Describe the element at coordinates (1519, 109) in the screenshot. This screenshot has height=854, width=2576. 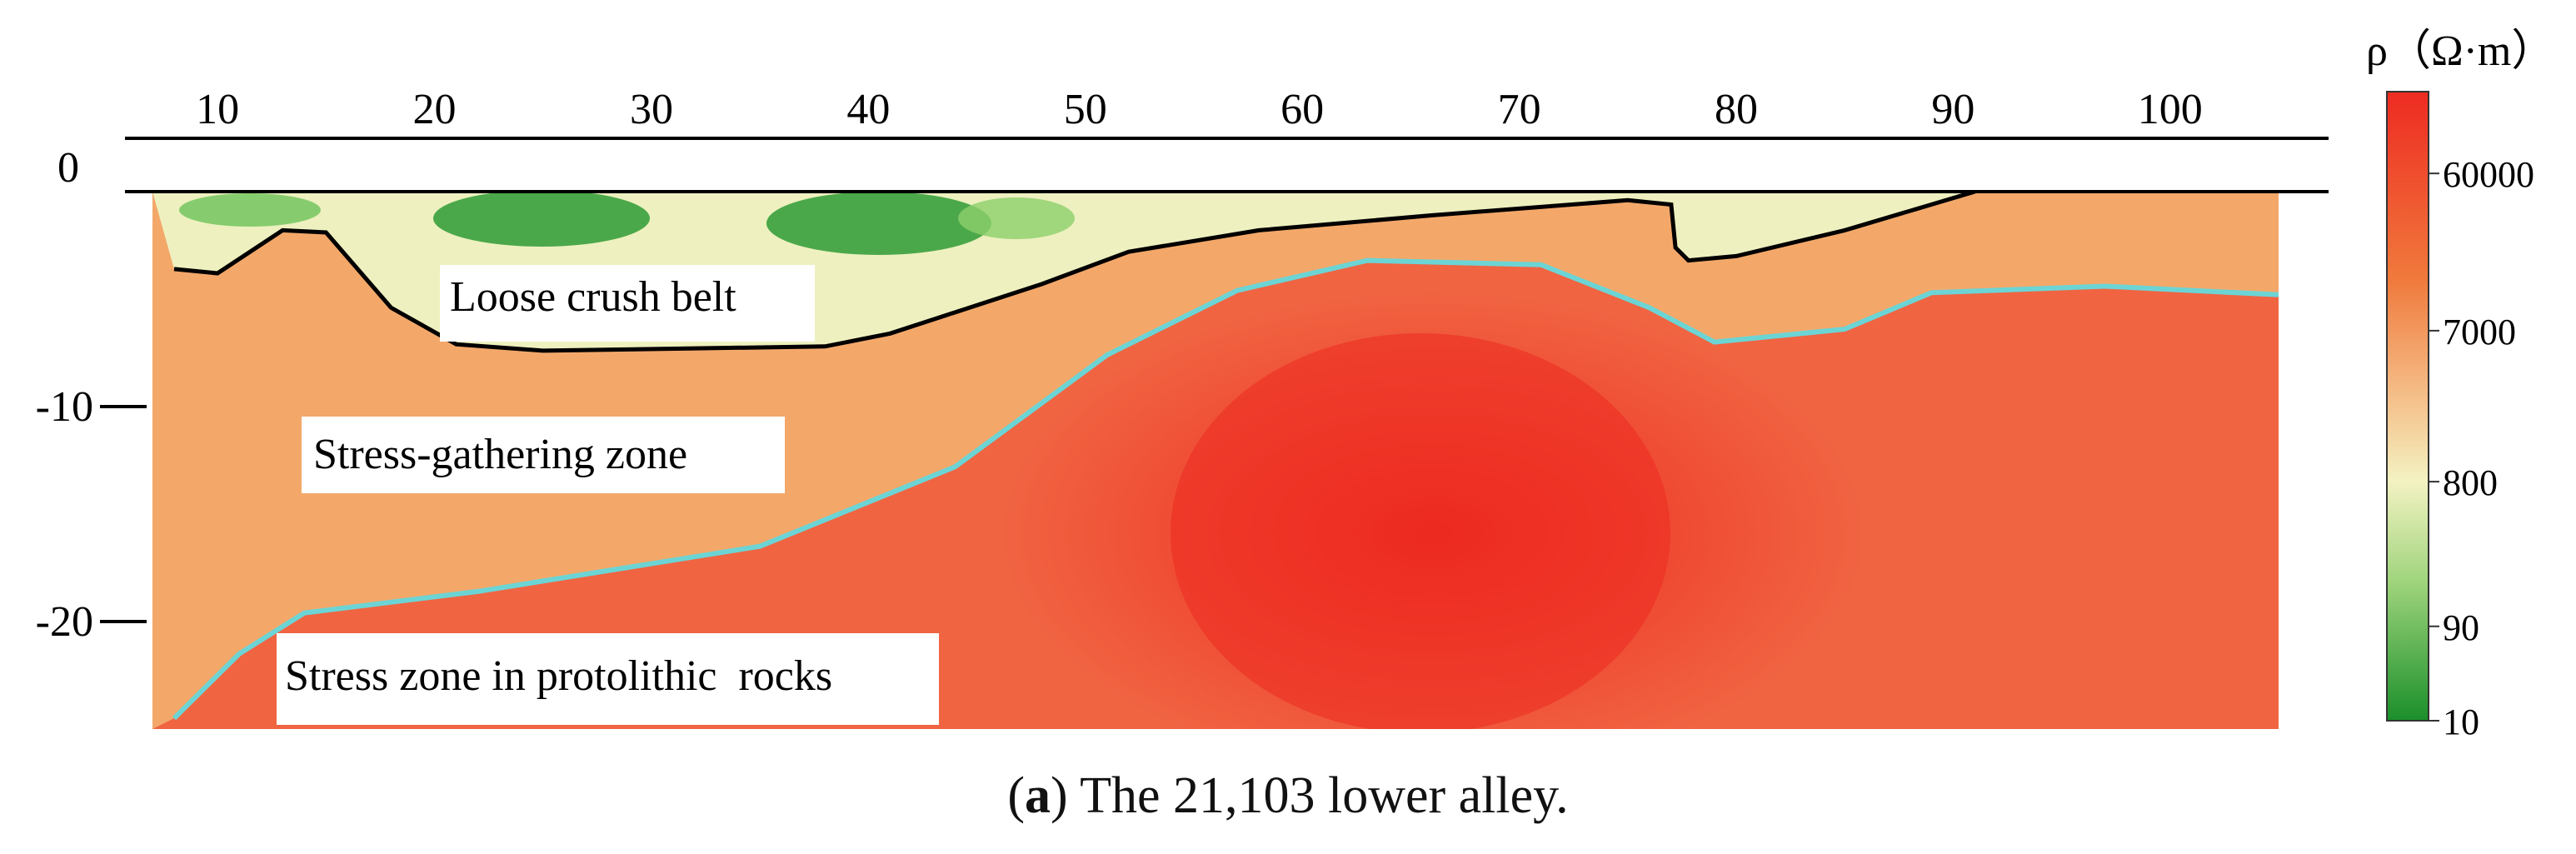
I see `x-tick-label: 70` at that location.